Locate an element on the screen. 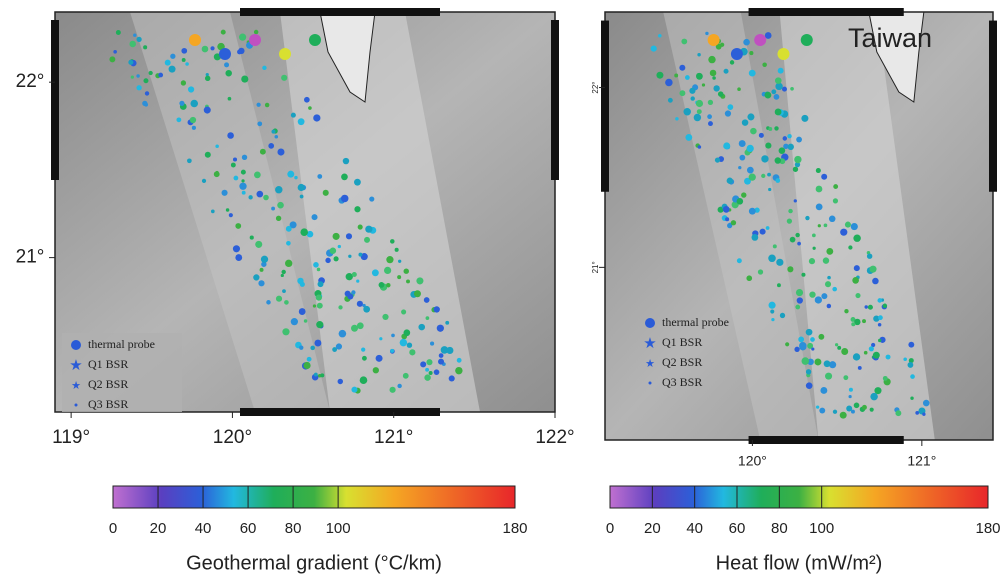 This screenshot has height=583, width=1007. legend-label: Q1 BSR is located at coordinates (682, 342).